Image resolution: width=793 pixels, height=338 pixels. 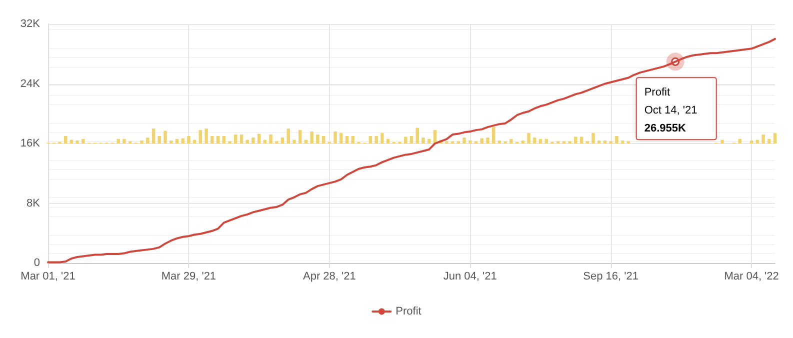 I want to click on x-tick-label: Sep 16, '21, so click(x=610, y=276).